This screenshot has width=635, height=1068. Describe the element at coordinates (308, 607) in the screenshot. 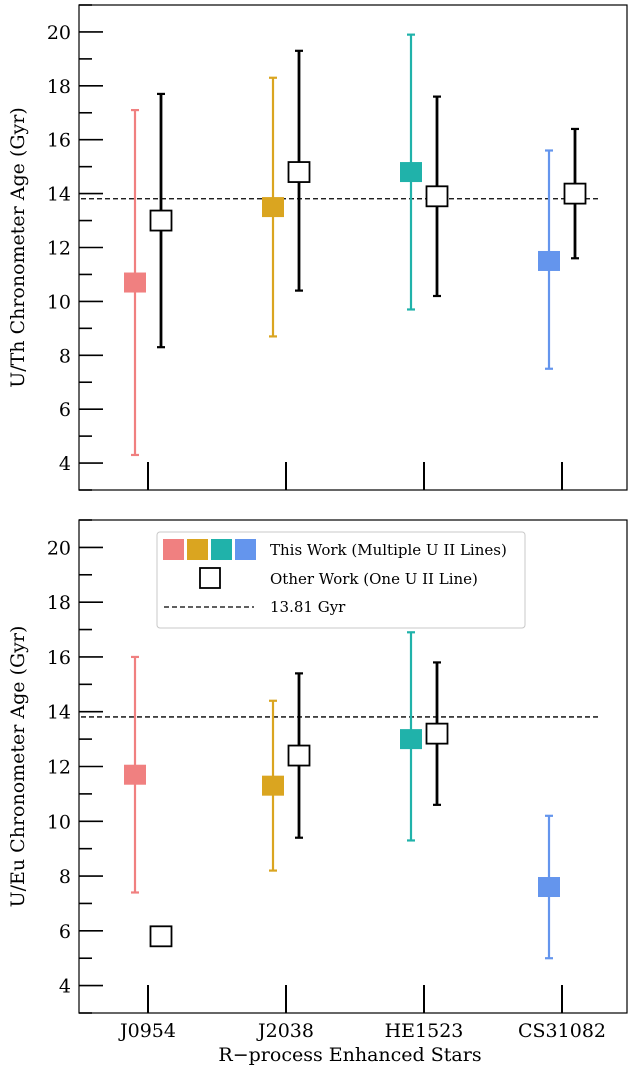

I see `legend-label: 13.81 Gyr` at that location.